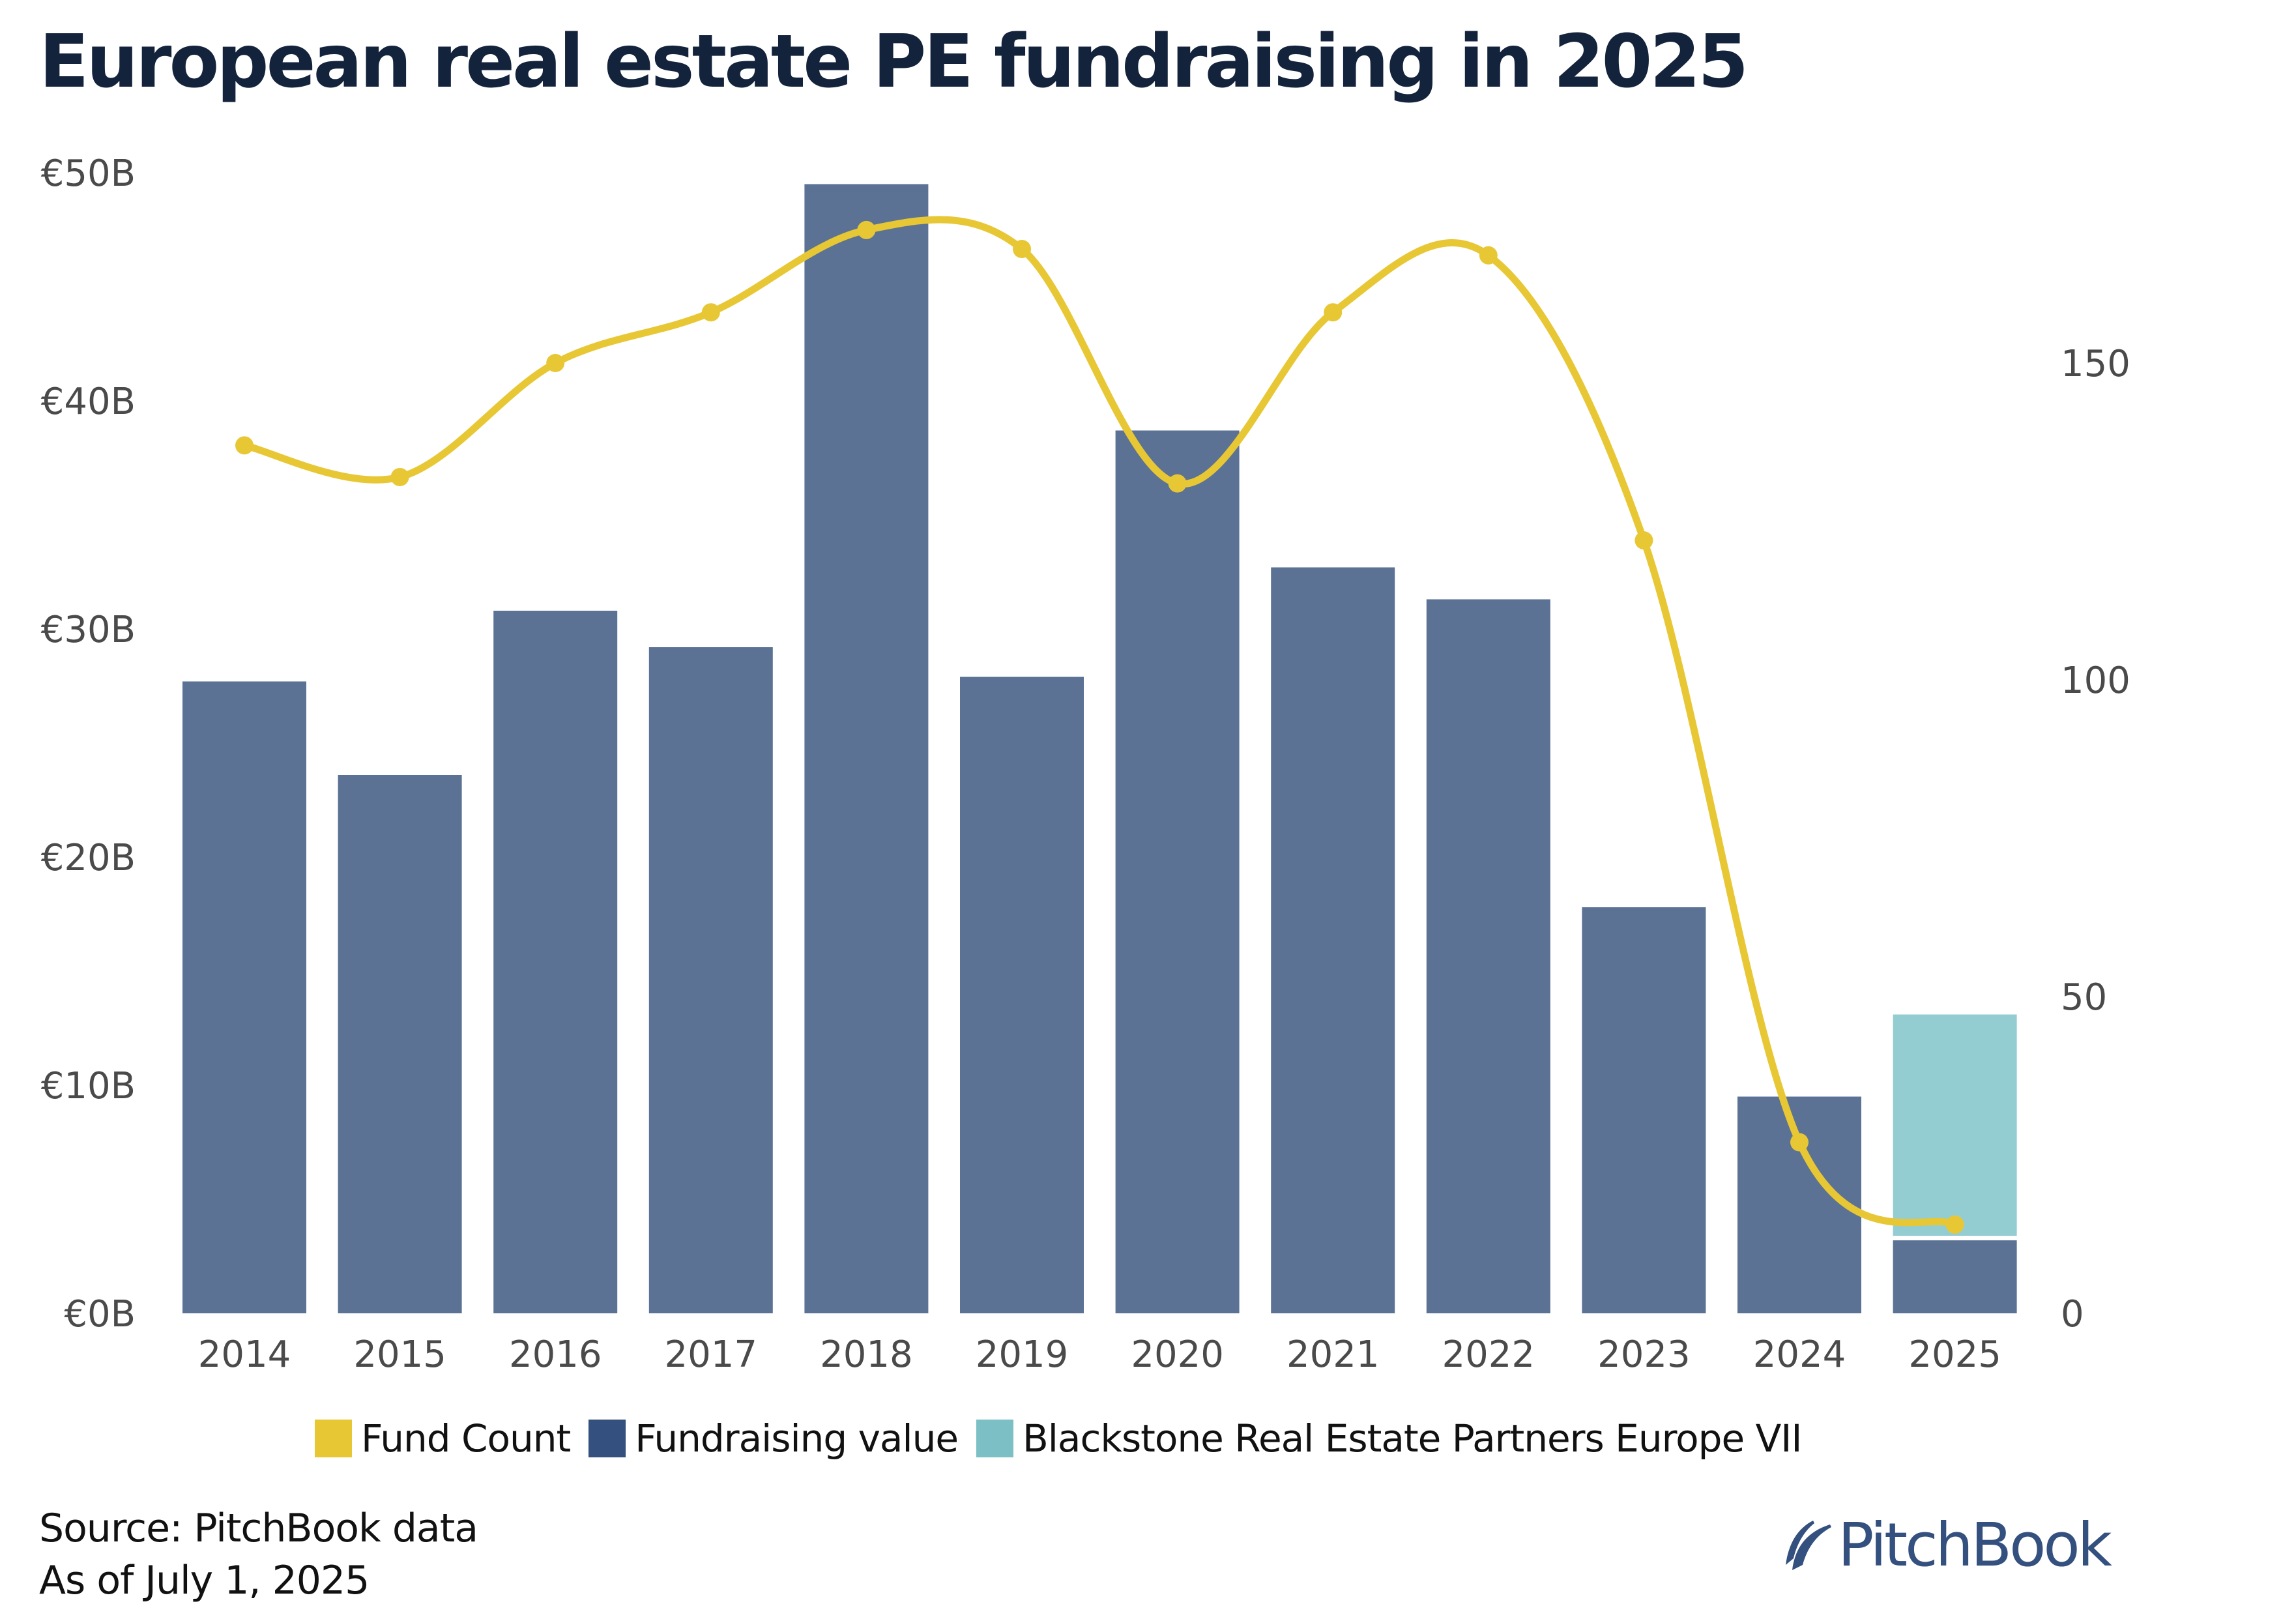 The image size is (2296, 1619). Describe the element at coordinates (1177, 483) in the screenshot. I see `fund-count-point-2020` at that location.